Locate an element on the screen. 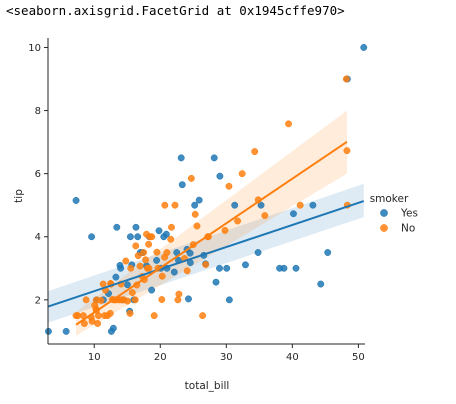 Image resolution: width=456 pixels, height=404 pixels. legend: smoker Yes No is located at coordinates (394, 214).